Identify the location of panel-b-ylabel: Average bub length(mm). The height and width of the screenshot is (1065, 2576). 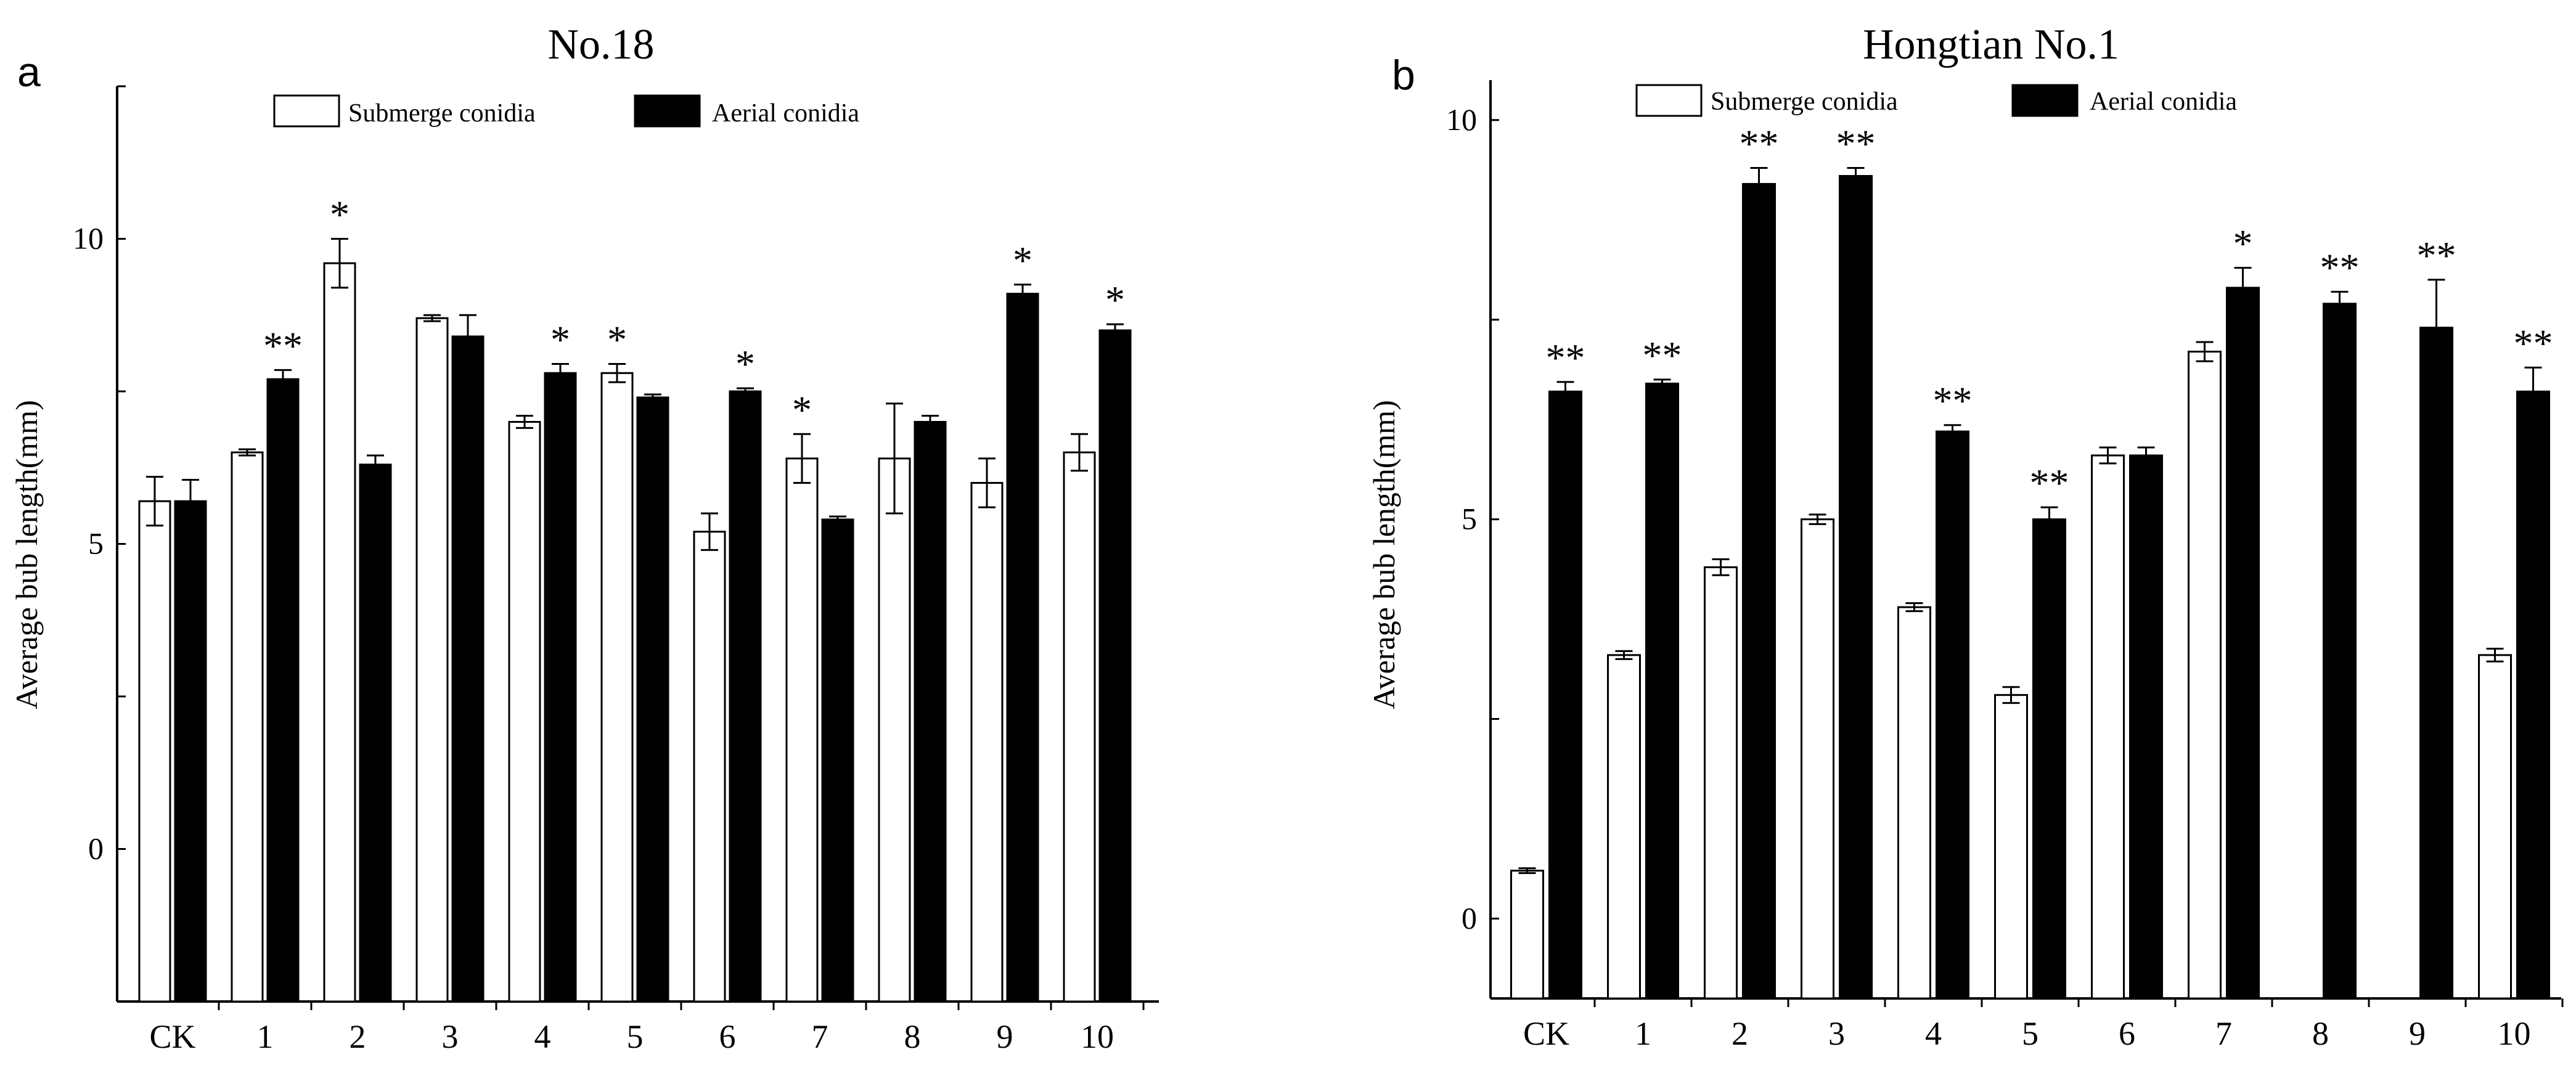
(1384, 554).